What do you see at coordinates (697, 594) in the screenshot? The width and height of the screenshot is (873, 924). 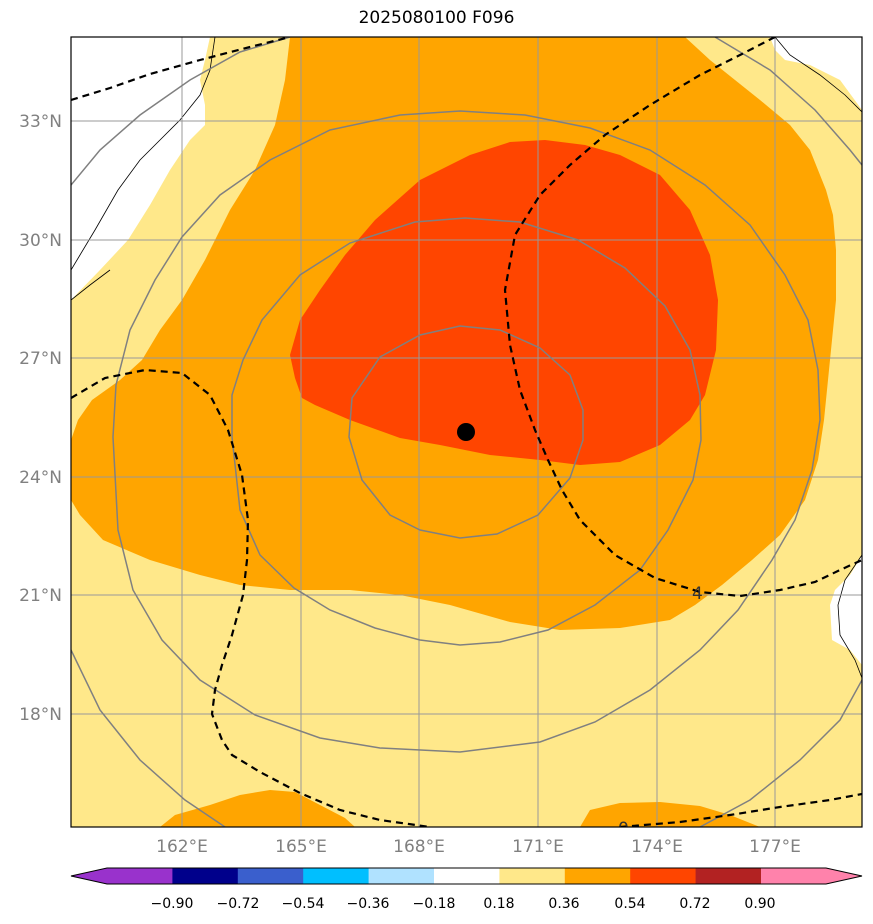 I see `contour-label-4: 4` at bounding box center [697, 594].